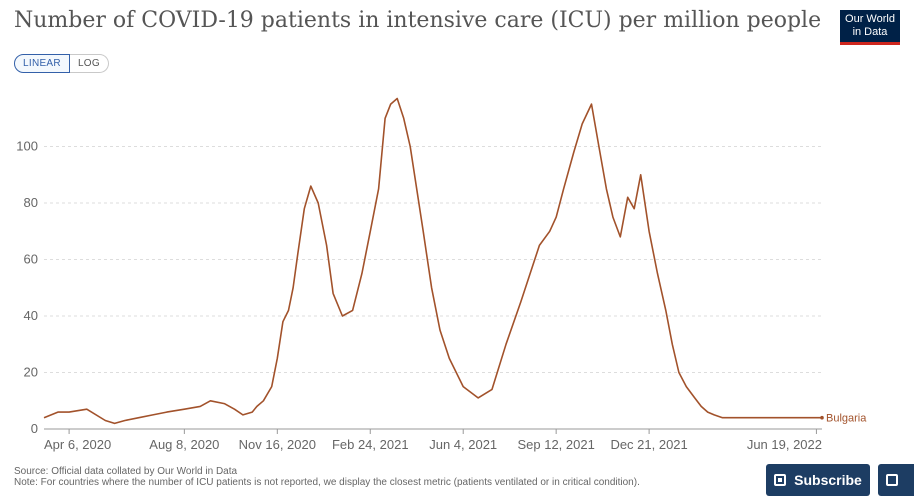 Image resolution: width=914 pixels, height=497 pixels. Describe the element at coordinates (648, 444) in the screenshot. I see `x-tick-label: Dec 21, 2021` at that location.